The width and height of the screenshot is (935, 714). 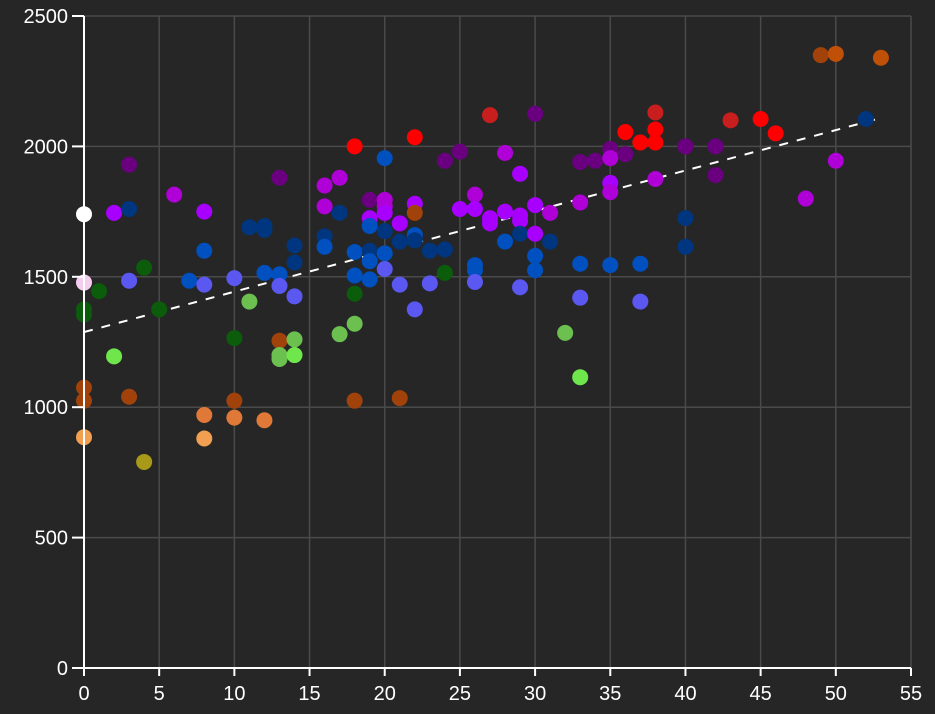 What do you see at coordinates (535, 694) in the screenshot?
I see `x-tick-label: 30` at bounding box center [535, 694].